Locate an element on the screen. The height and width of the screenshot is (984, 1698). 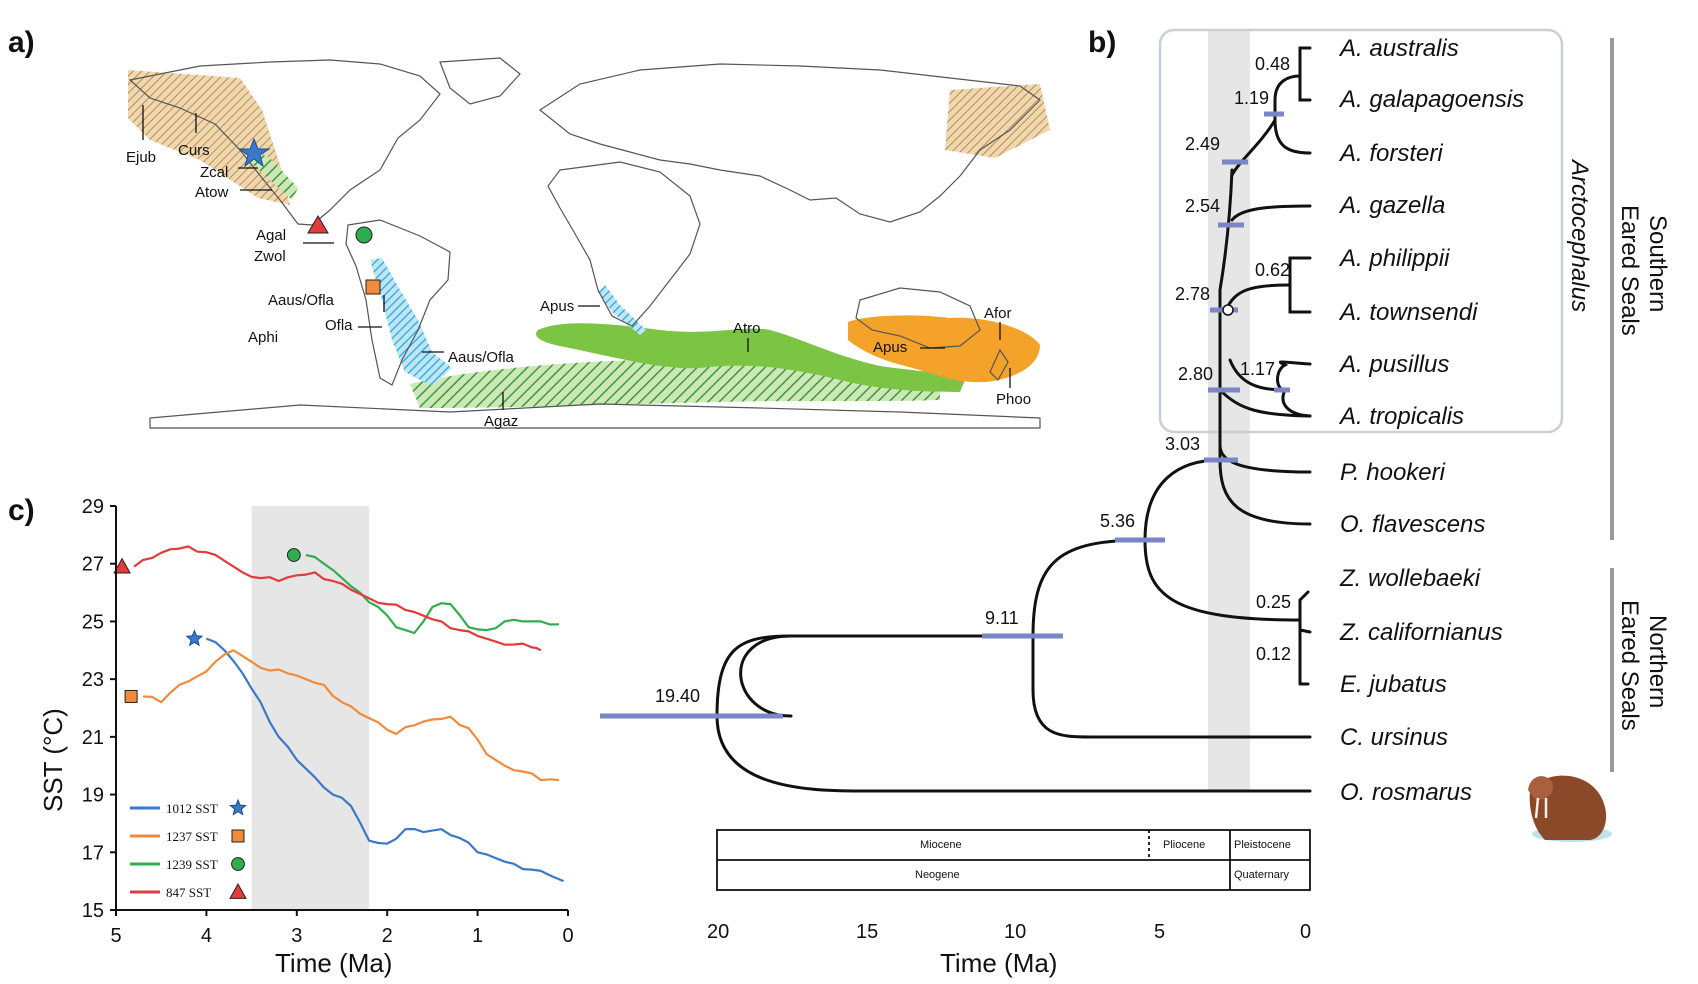
range-ne-pacific is located at coordinates (997, 121).